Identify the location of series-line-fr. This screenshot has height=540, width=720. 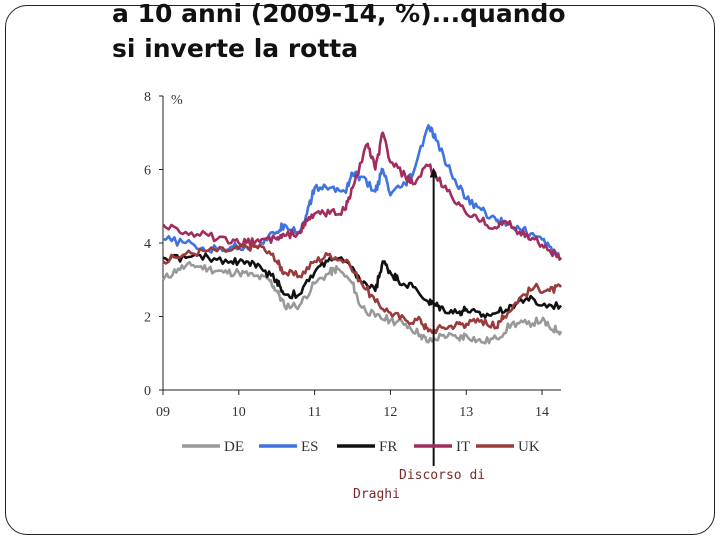
(362, 285).